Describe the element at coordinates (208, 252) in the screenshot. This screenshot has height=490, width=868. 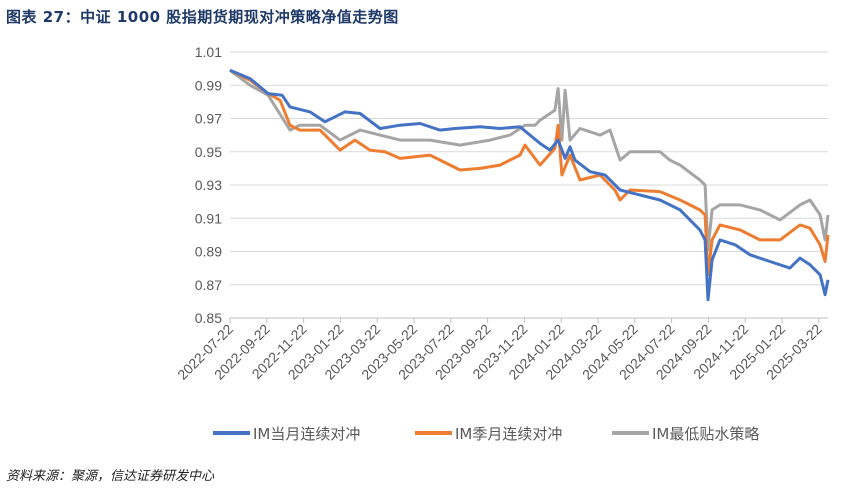
I see `y-tick-label: 0.89` at that location.